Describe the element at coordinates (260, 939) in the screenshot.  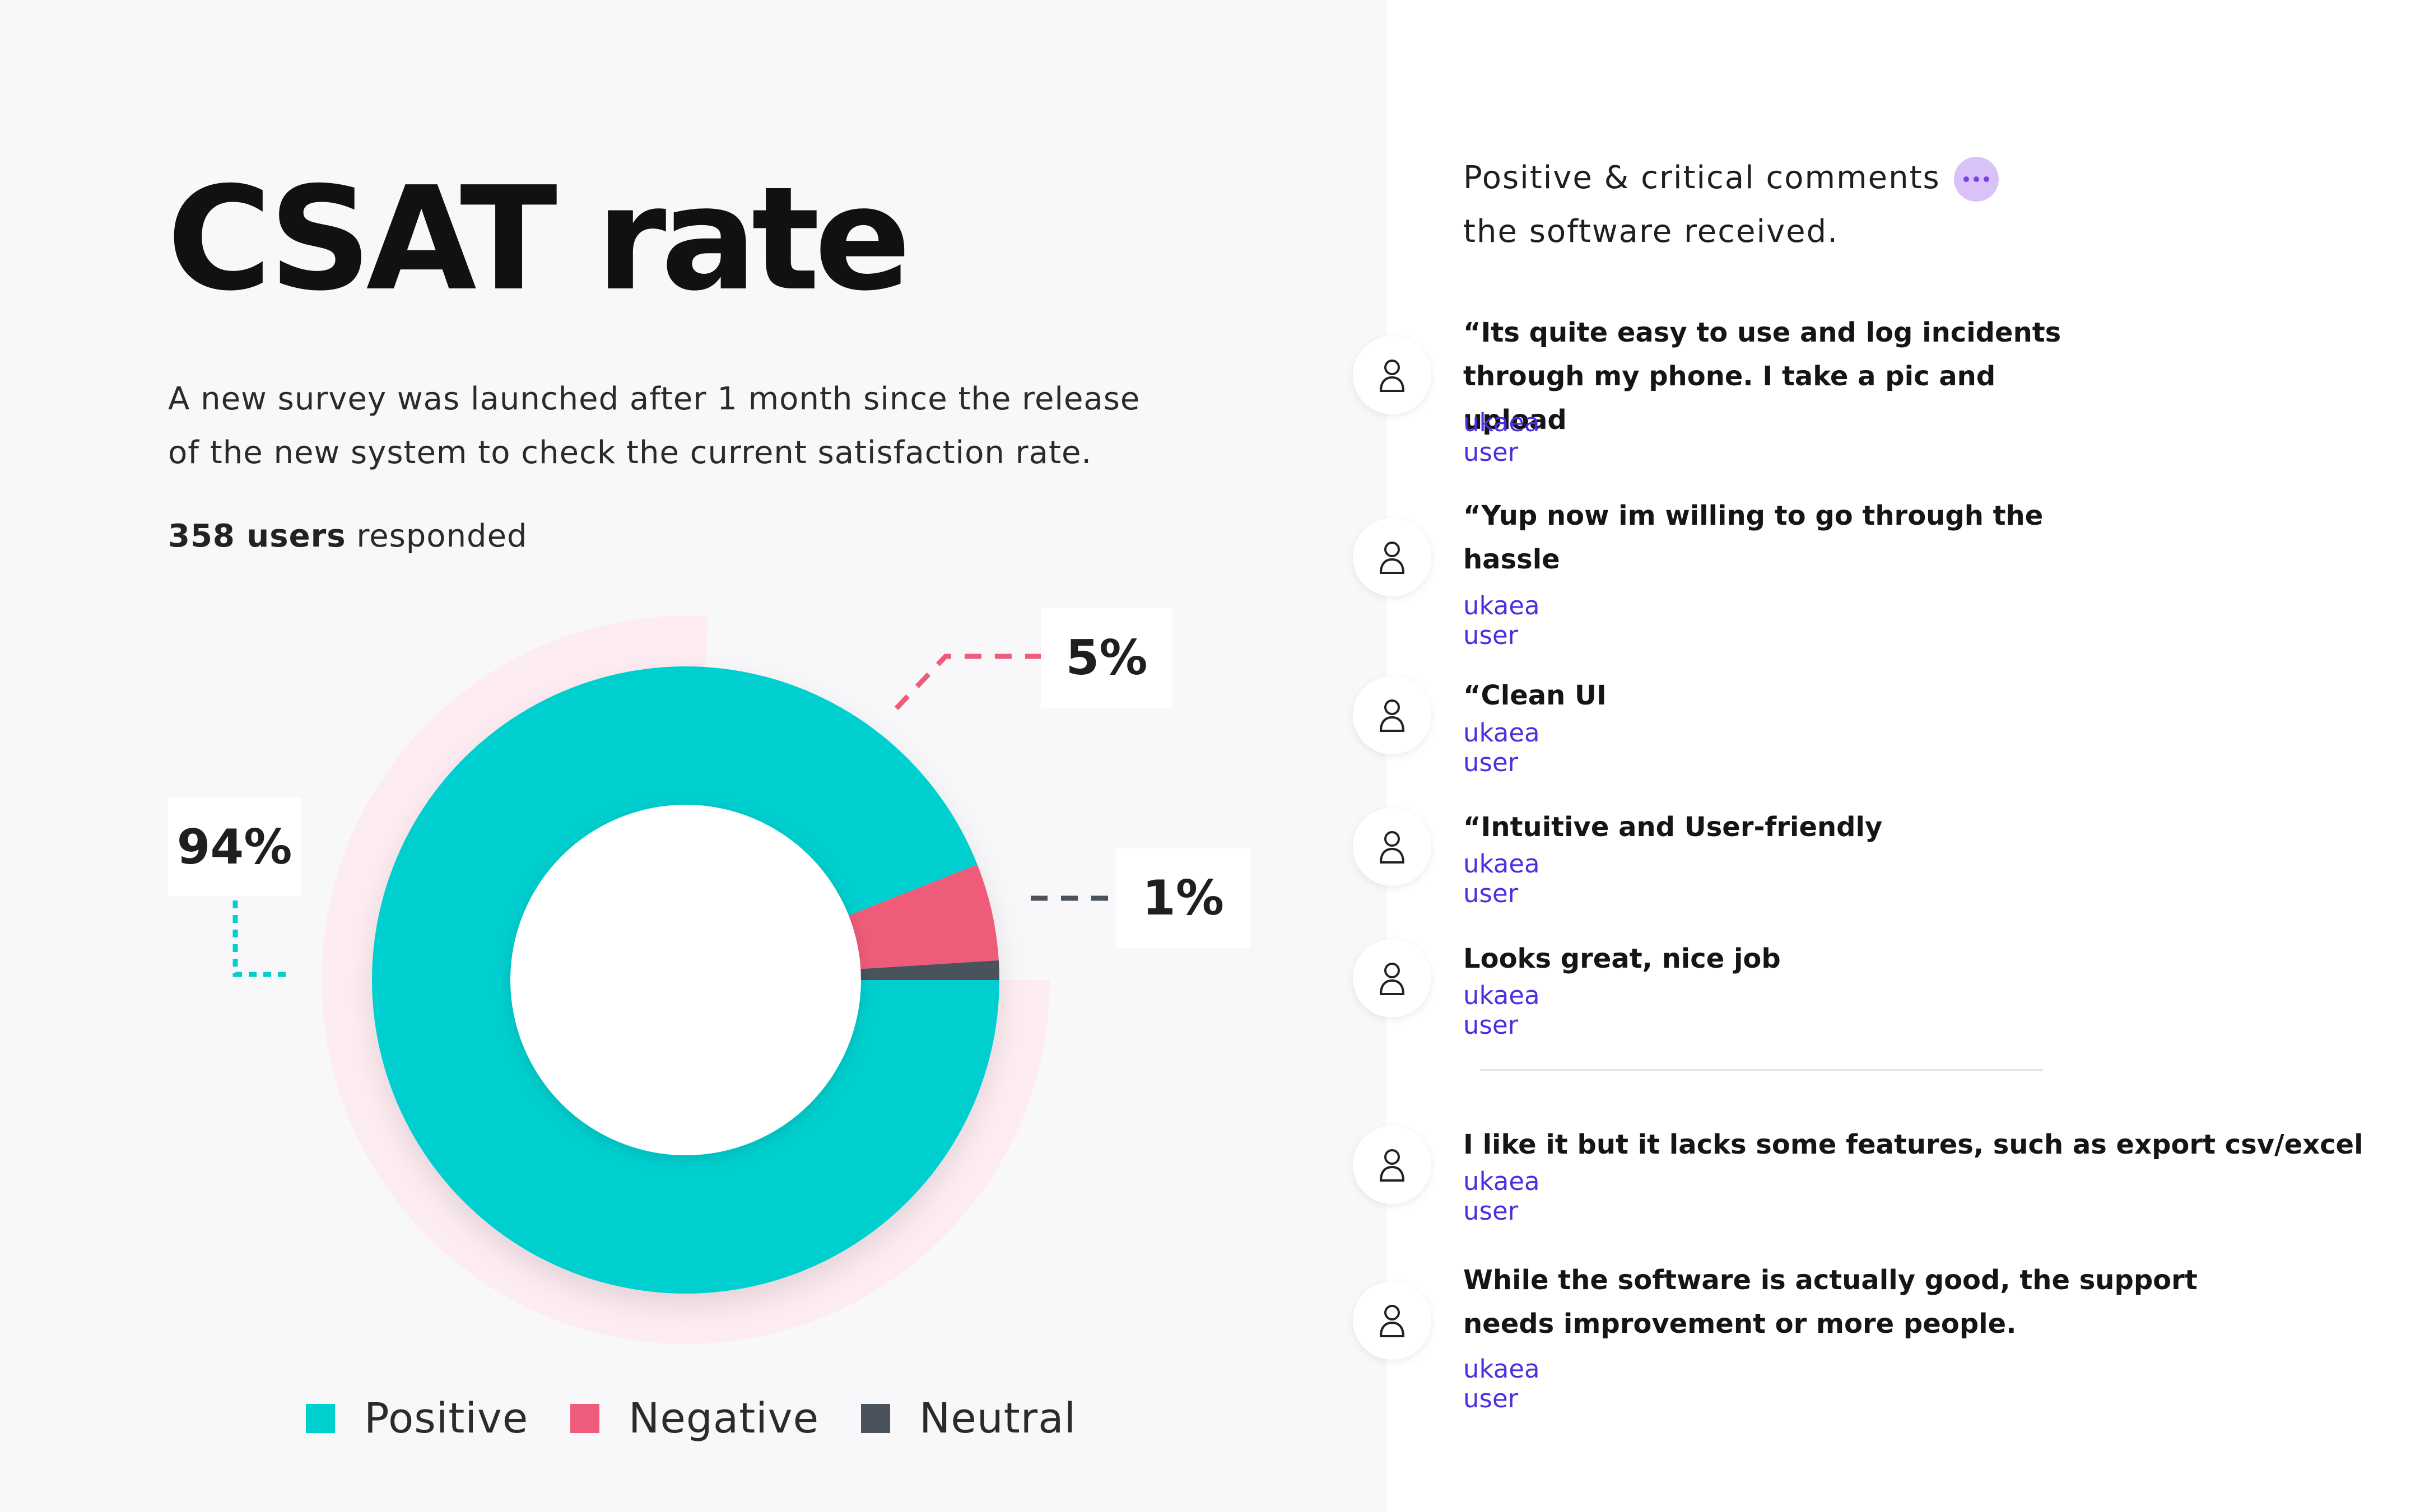
I see `leader-line-positive` at that location.